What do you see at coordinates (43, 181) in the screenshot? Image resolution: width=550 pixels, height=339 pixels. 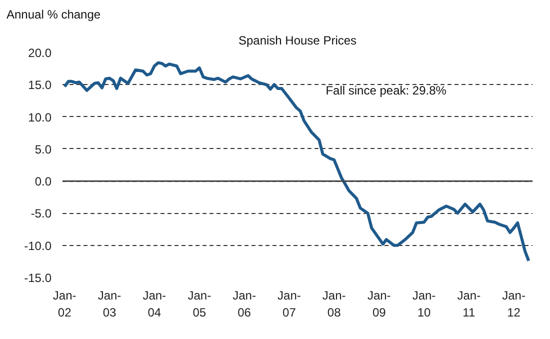 I see `y-tick-label: 0.0` at bounding box center [43, 181].